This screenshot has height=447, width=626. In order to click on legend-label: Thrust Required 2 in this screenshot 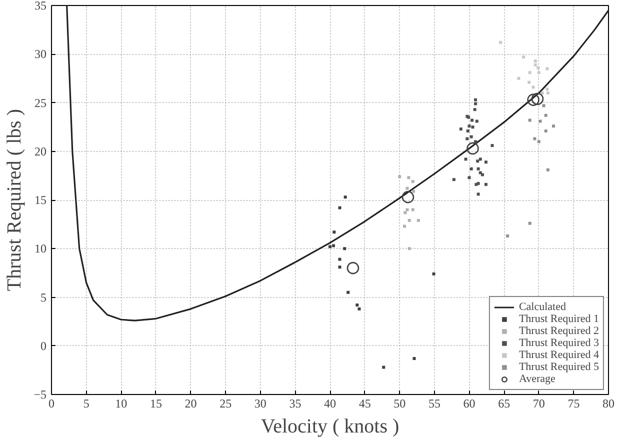, I will do `click(558, 331)`.